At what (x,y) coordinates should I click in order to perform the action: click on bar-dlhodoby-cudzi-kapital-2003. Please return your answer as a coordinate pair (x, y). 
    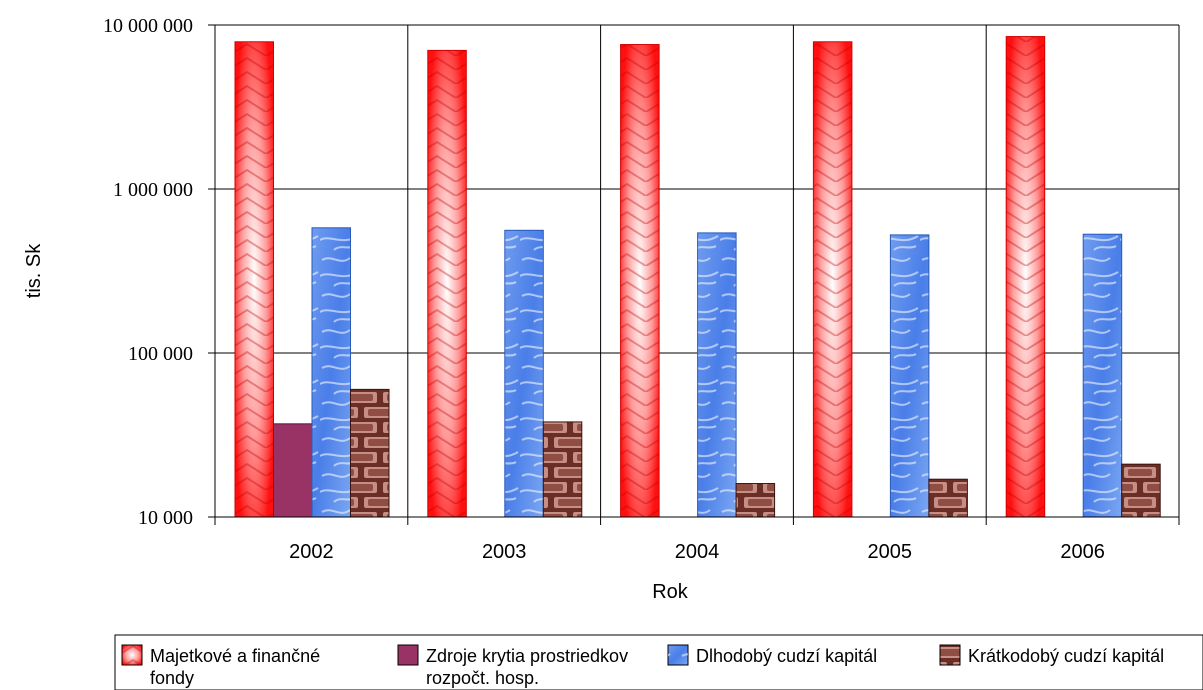
    Looking at the image, I should click on (524, 373).